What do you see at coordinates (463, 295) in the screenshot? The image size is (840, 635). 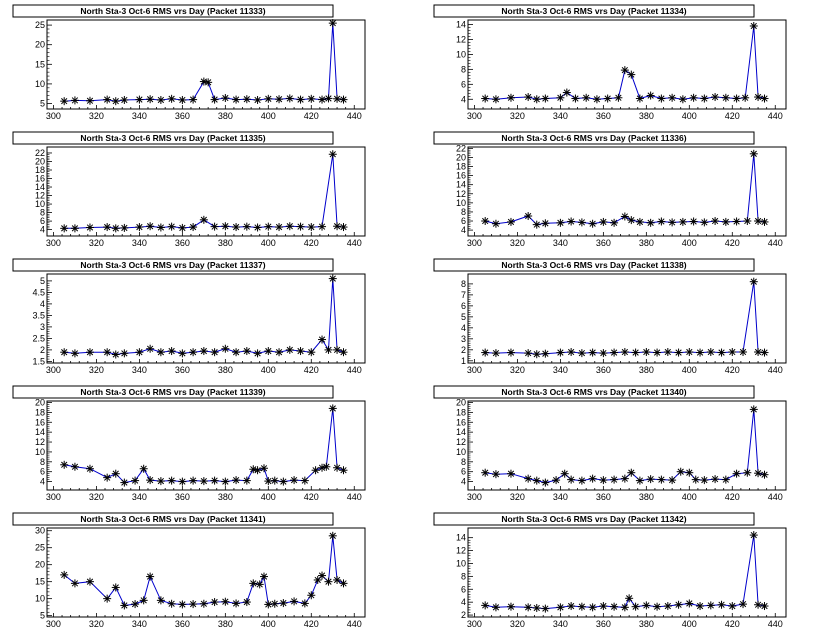 I see `y-tick-label: 7` at bounding box center [463, 295].